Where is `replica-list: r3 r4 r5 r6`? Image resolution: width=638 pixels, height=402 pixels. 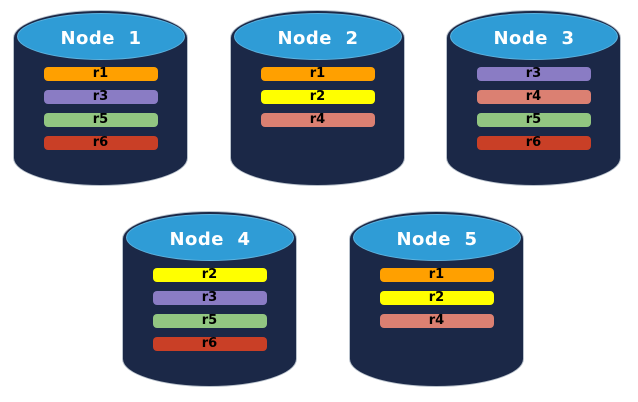
replica-list: r3 r4 r5 r6 is located at coordinates (533, 108).